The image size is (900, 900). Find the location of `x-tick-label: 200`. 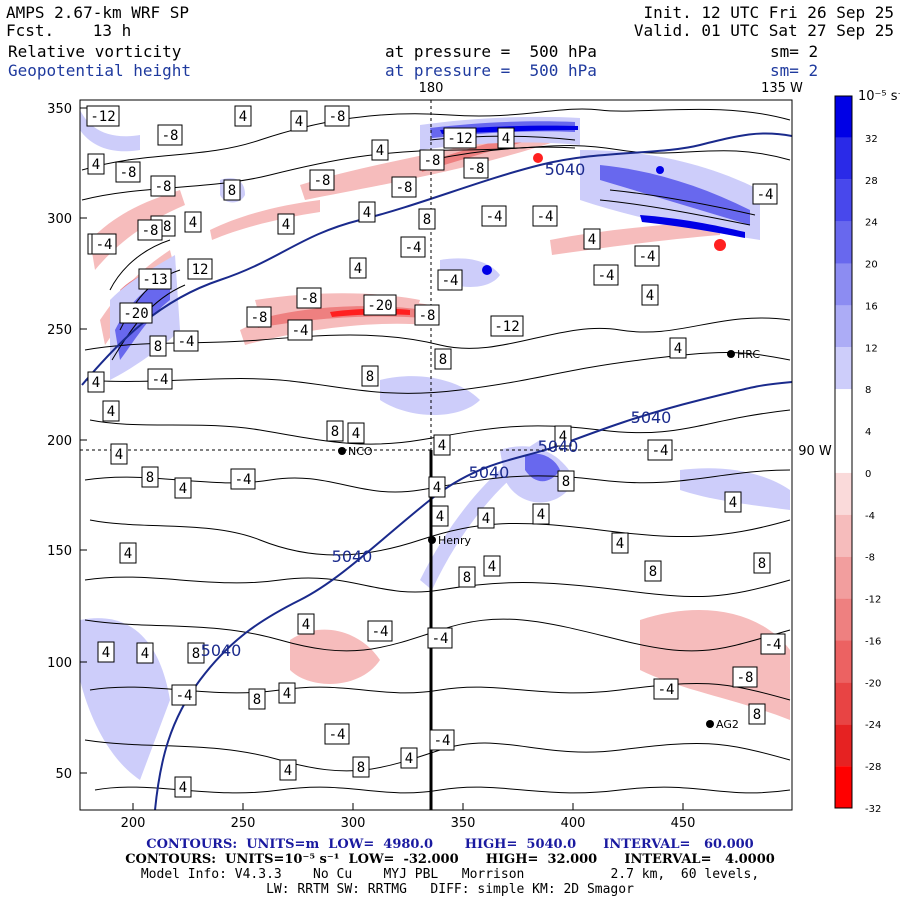

x-tick-label: 200 is located at coordinates (133, 823).